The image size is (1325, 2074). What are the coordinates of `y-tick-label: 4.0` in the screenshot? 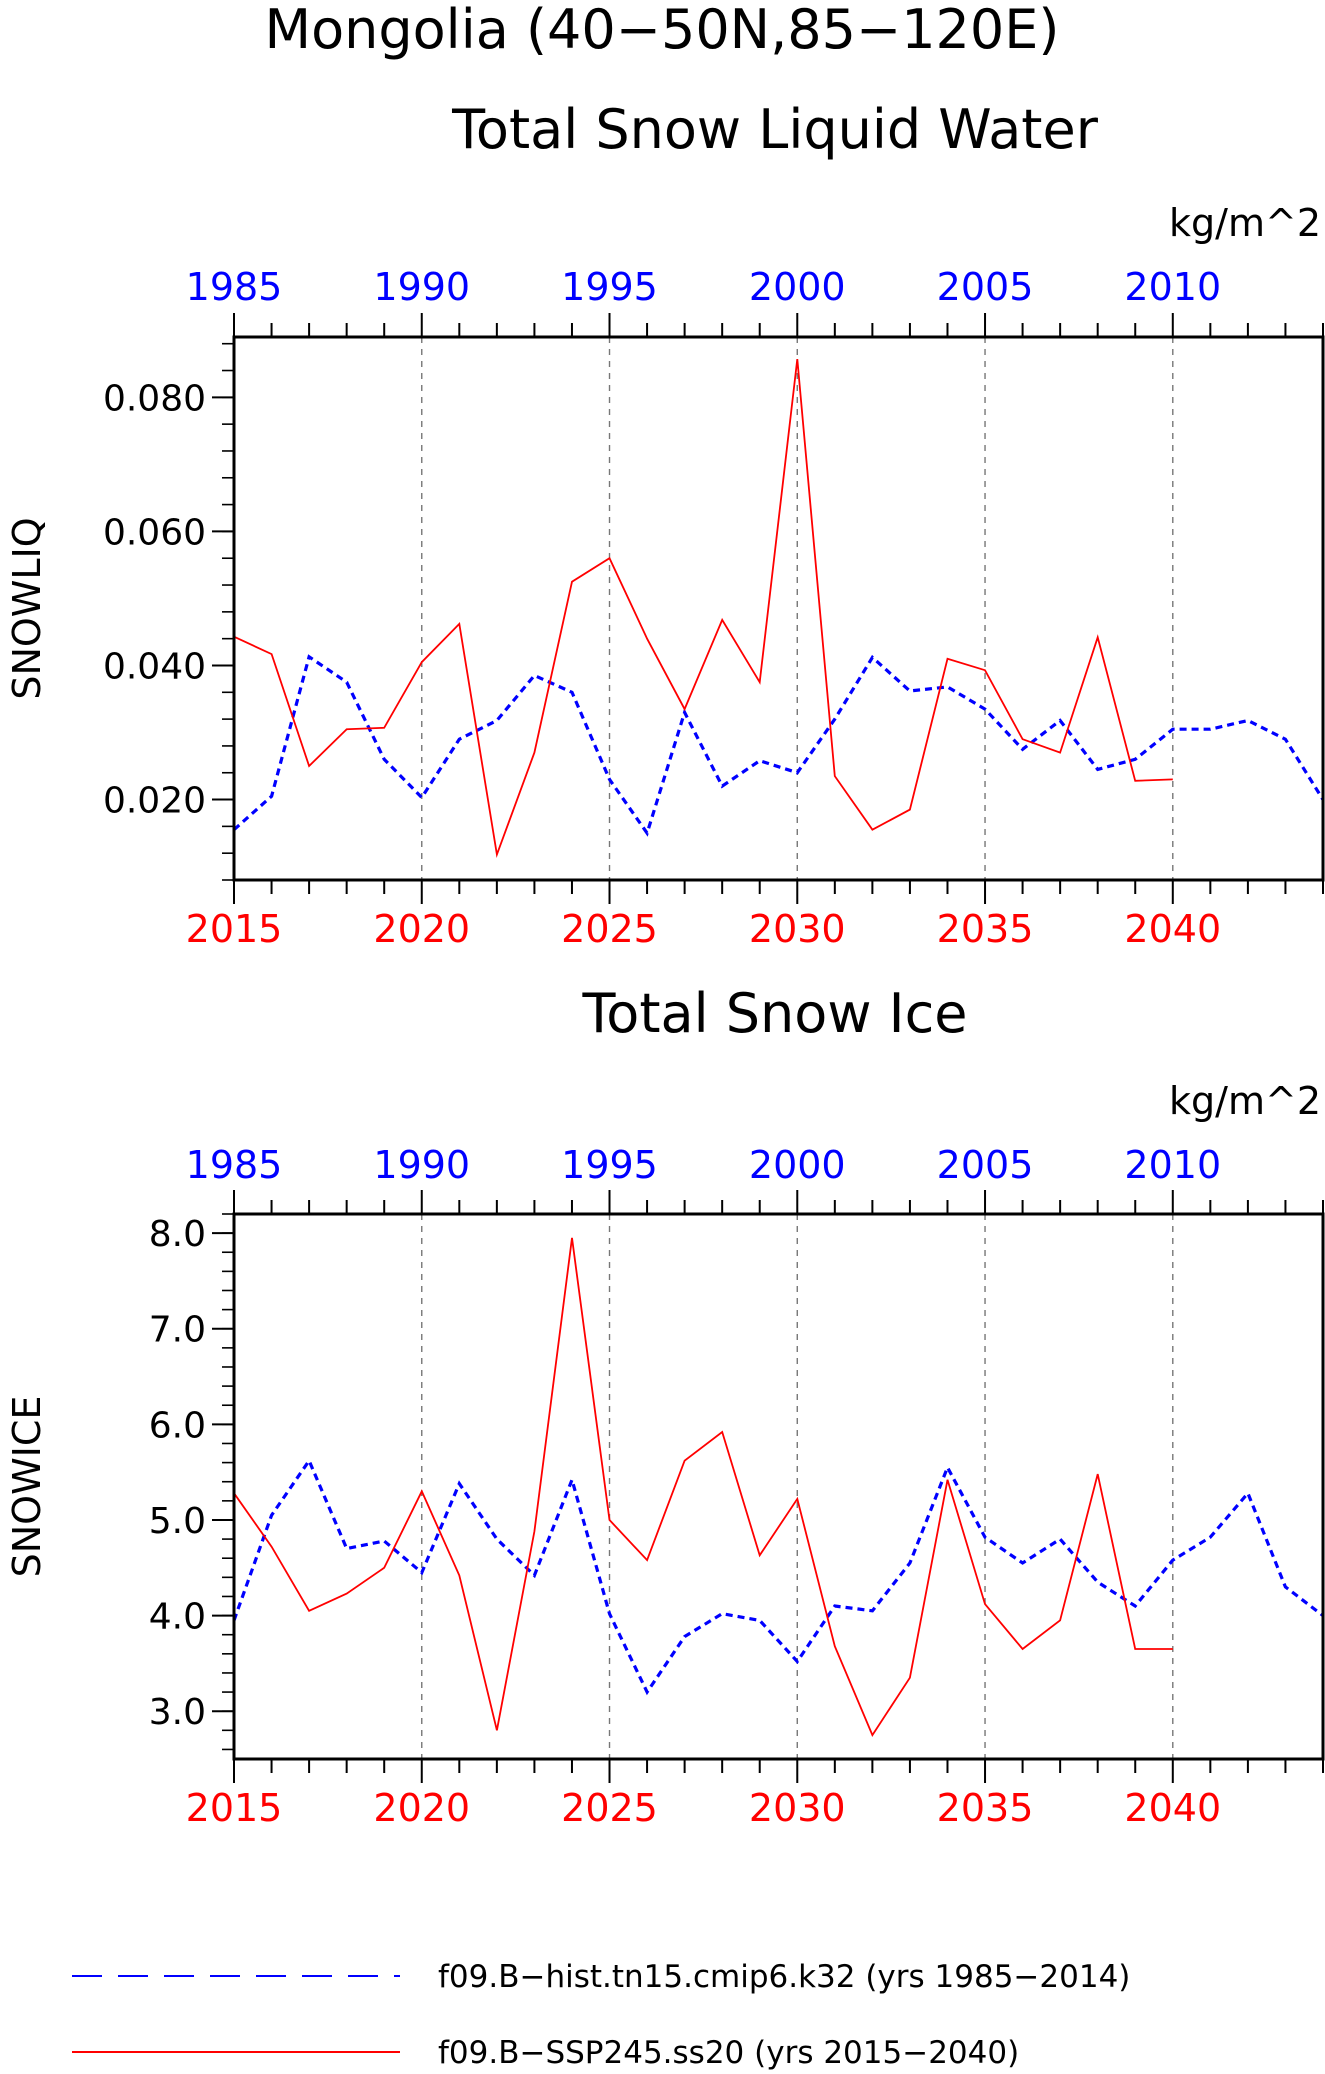 It's located at (177, 1617).